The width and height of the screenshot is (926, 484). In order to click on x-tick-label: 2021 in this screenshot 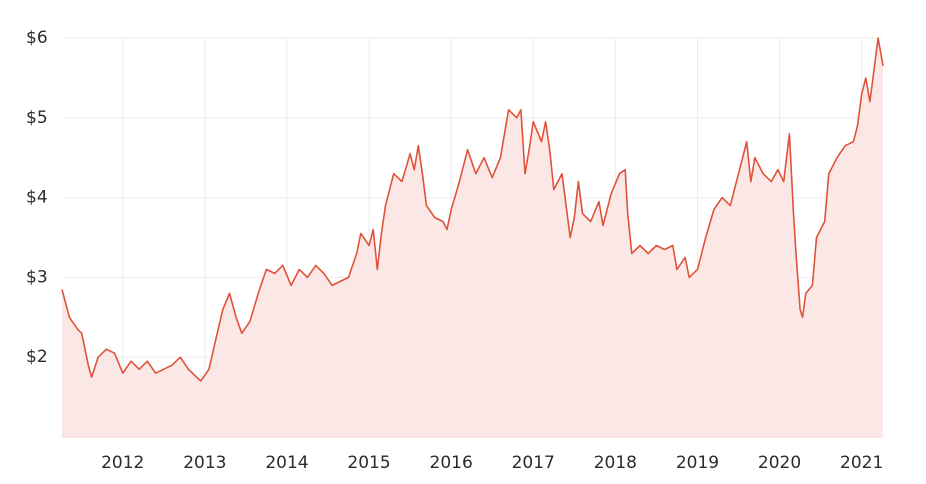, I will do `click(861, 463)`.